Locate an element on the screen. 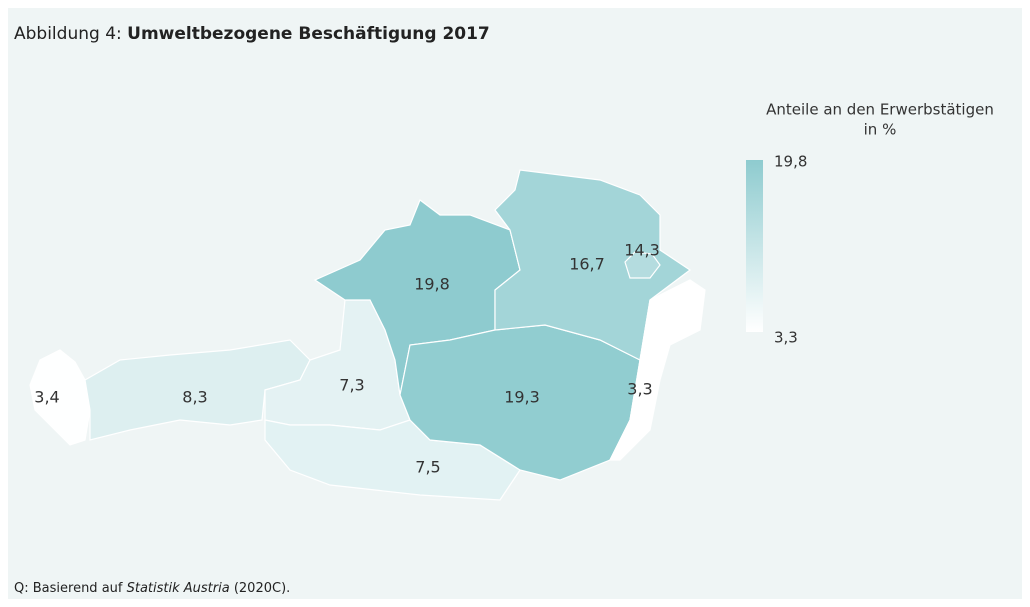  region-label: 3,4 is located at coordinates (46, 397).